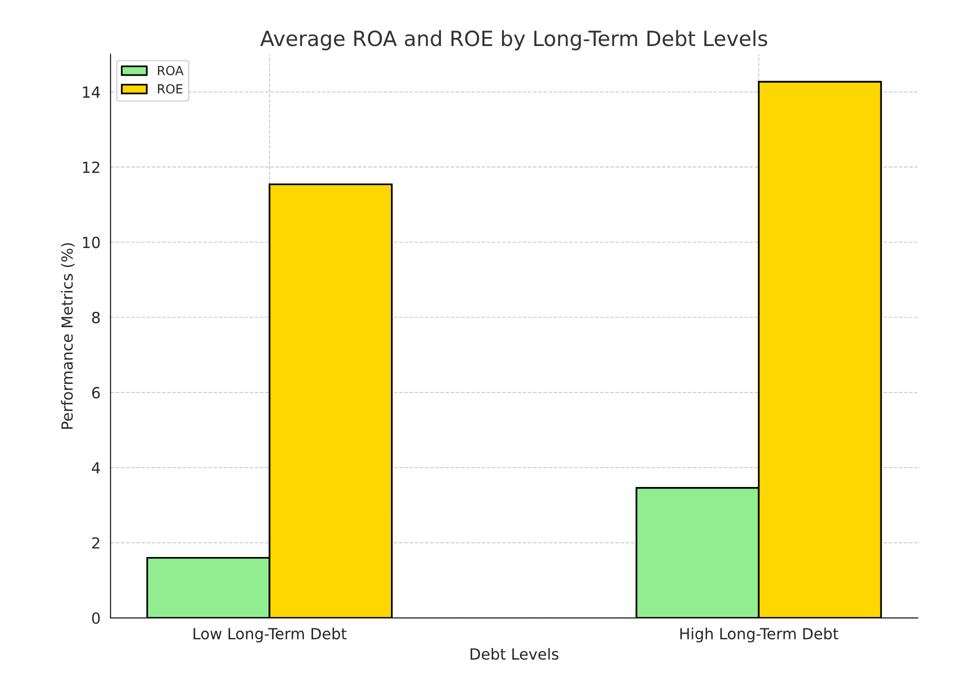  I want to click on legend-label: ROA, so click(171, 71).